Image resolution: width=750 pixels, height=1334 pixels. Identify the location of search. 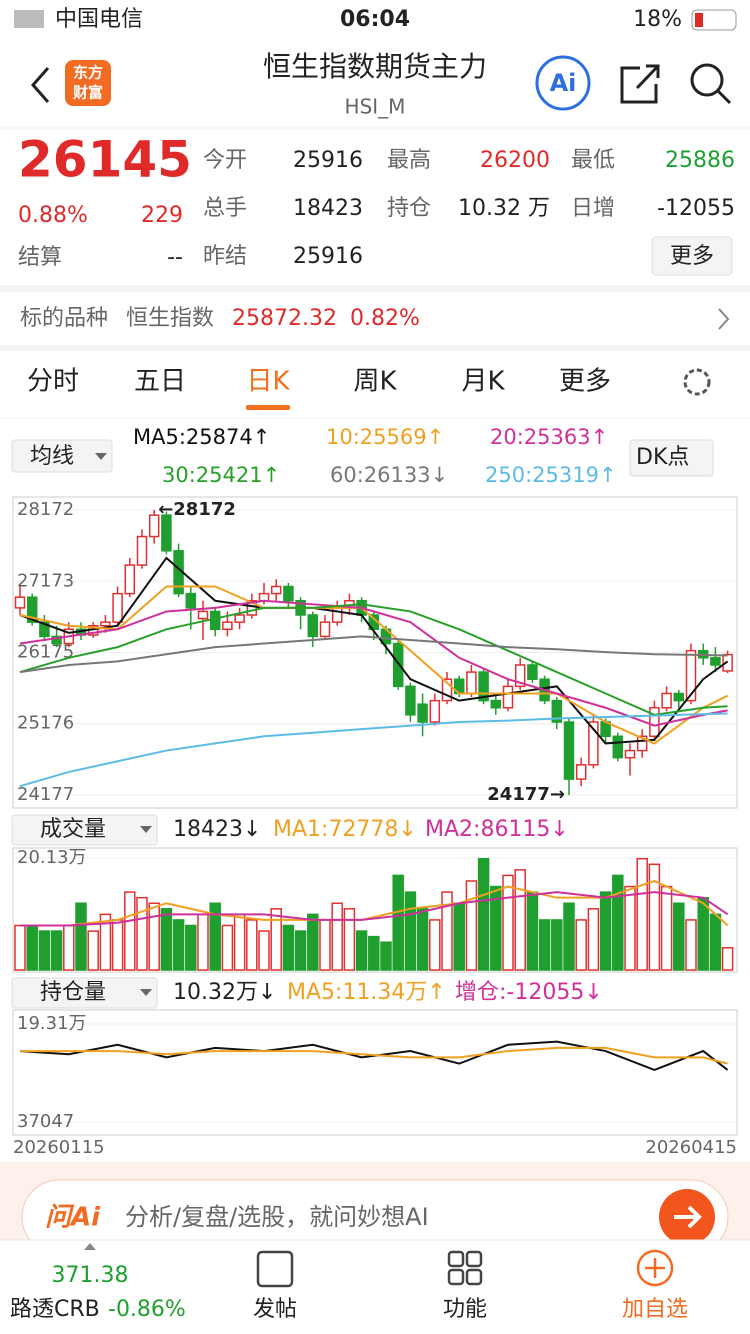
(707, 80).